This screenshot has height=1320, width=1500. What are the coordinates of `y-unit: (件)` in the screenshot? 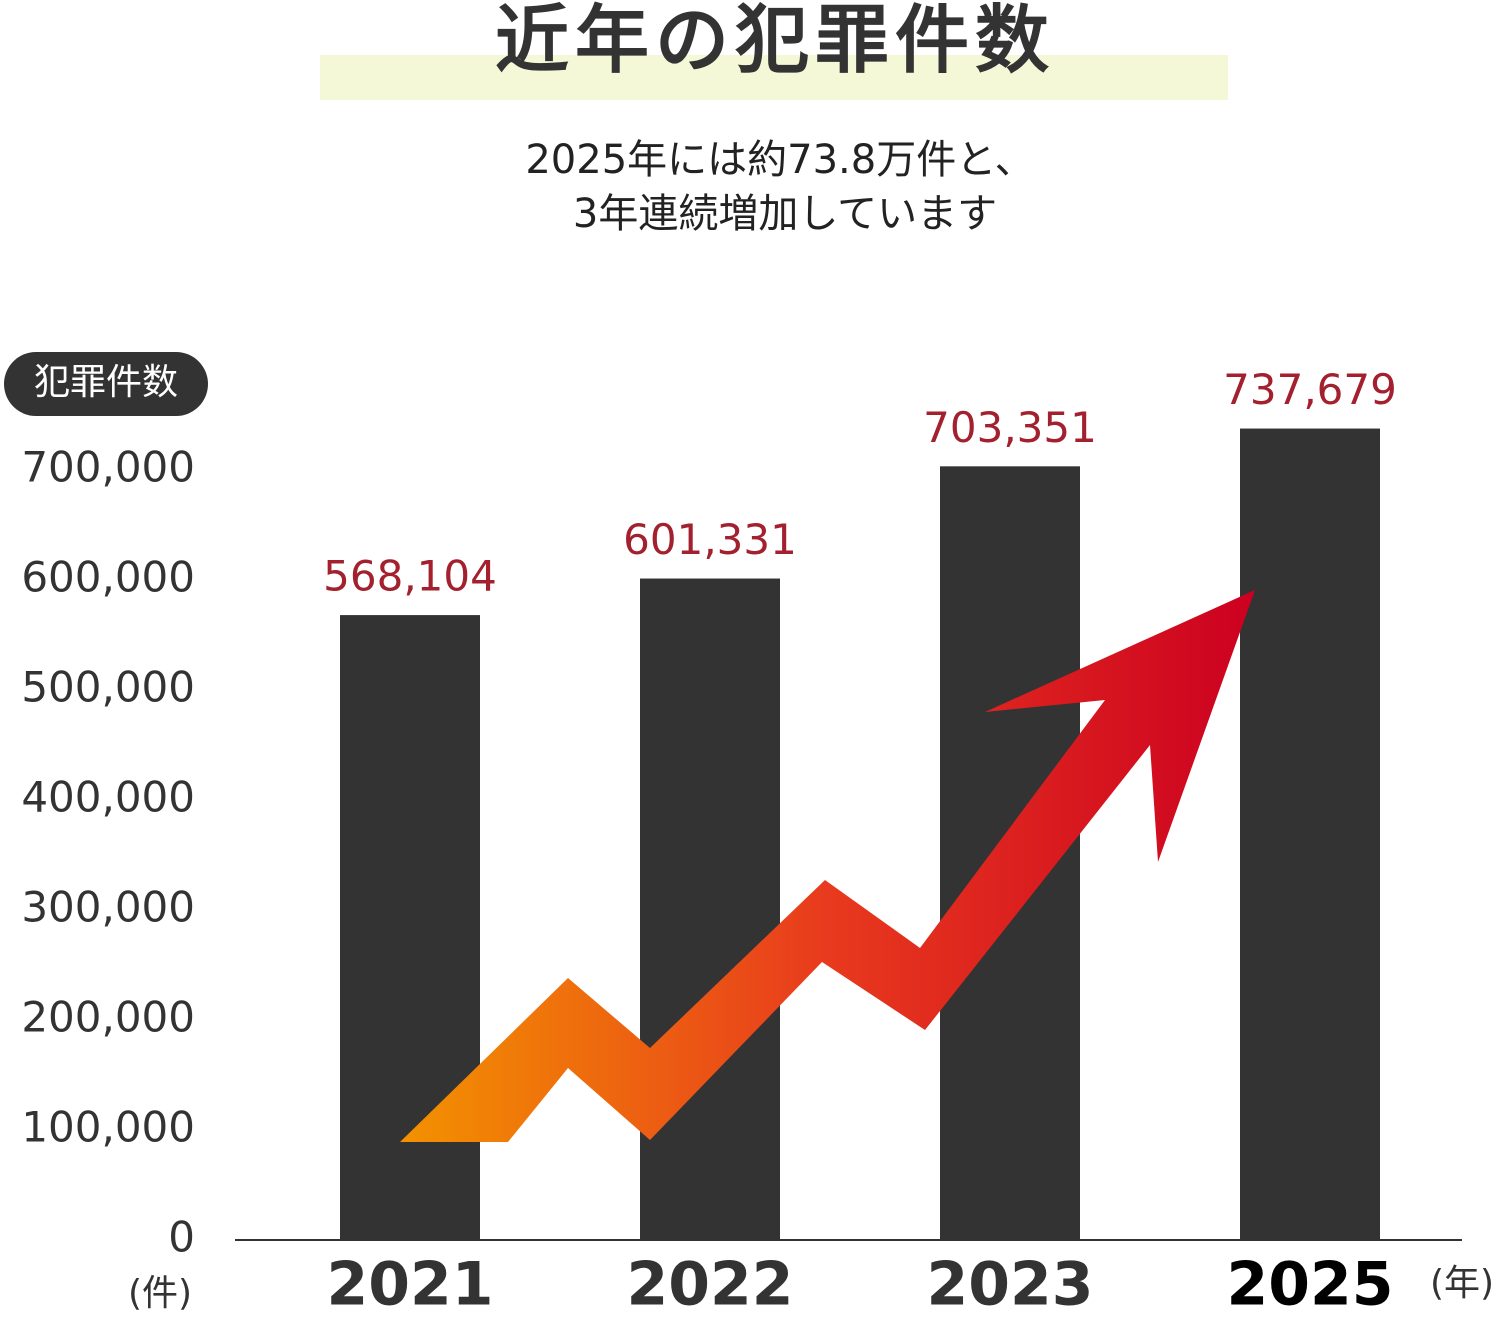 It's located at (160, 1293).